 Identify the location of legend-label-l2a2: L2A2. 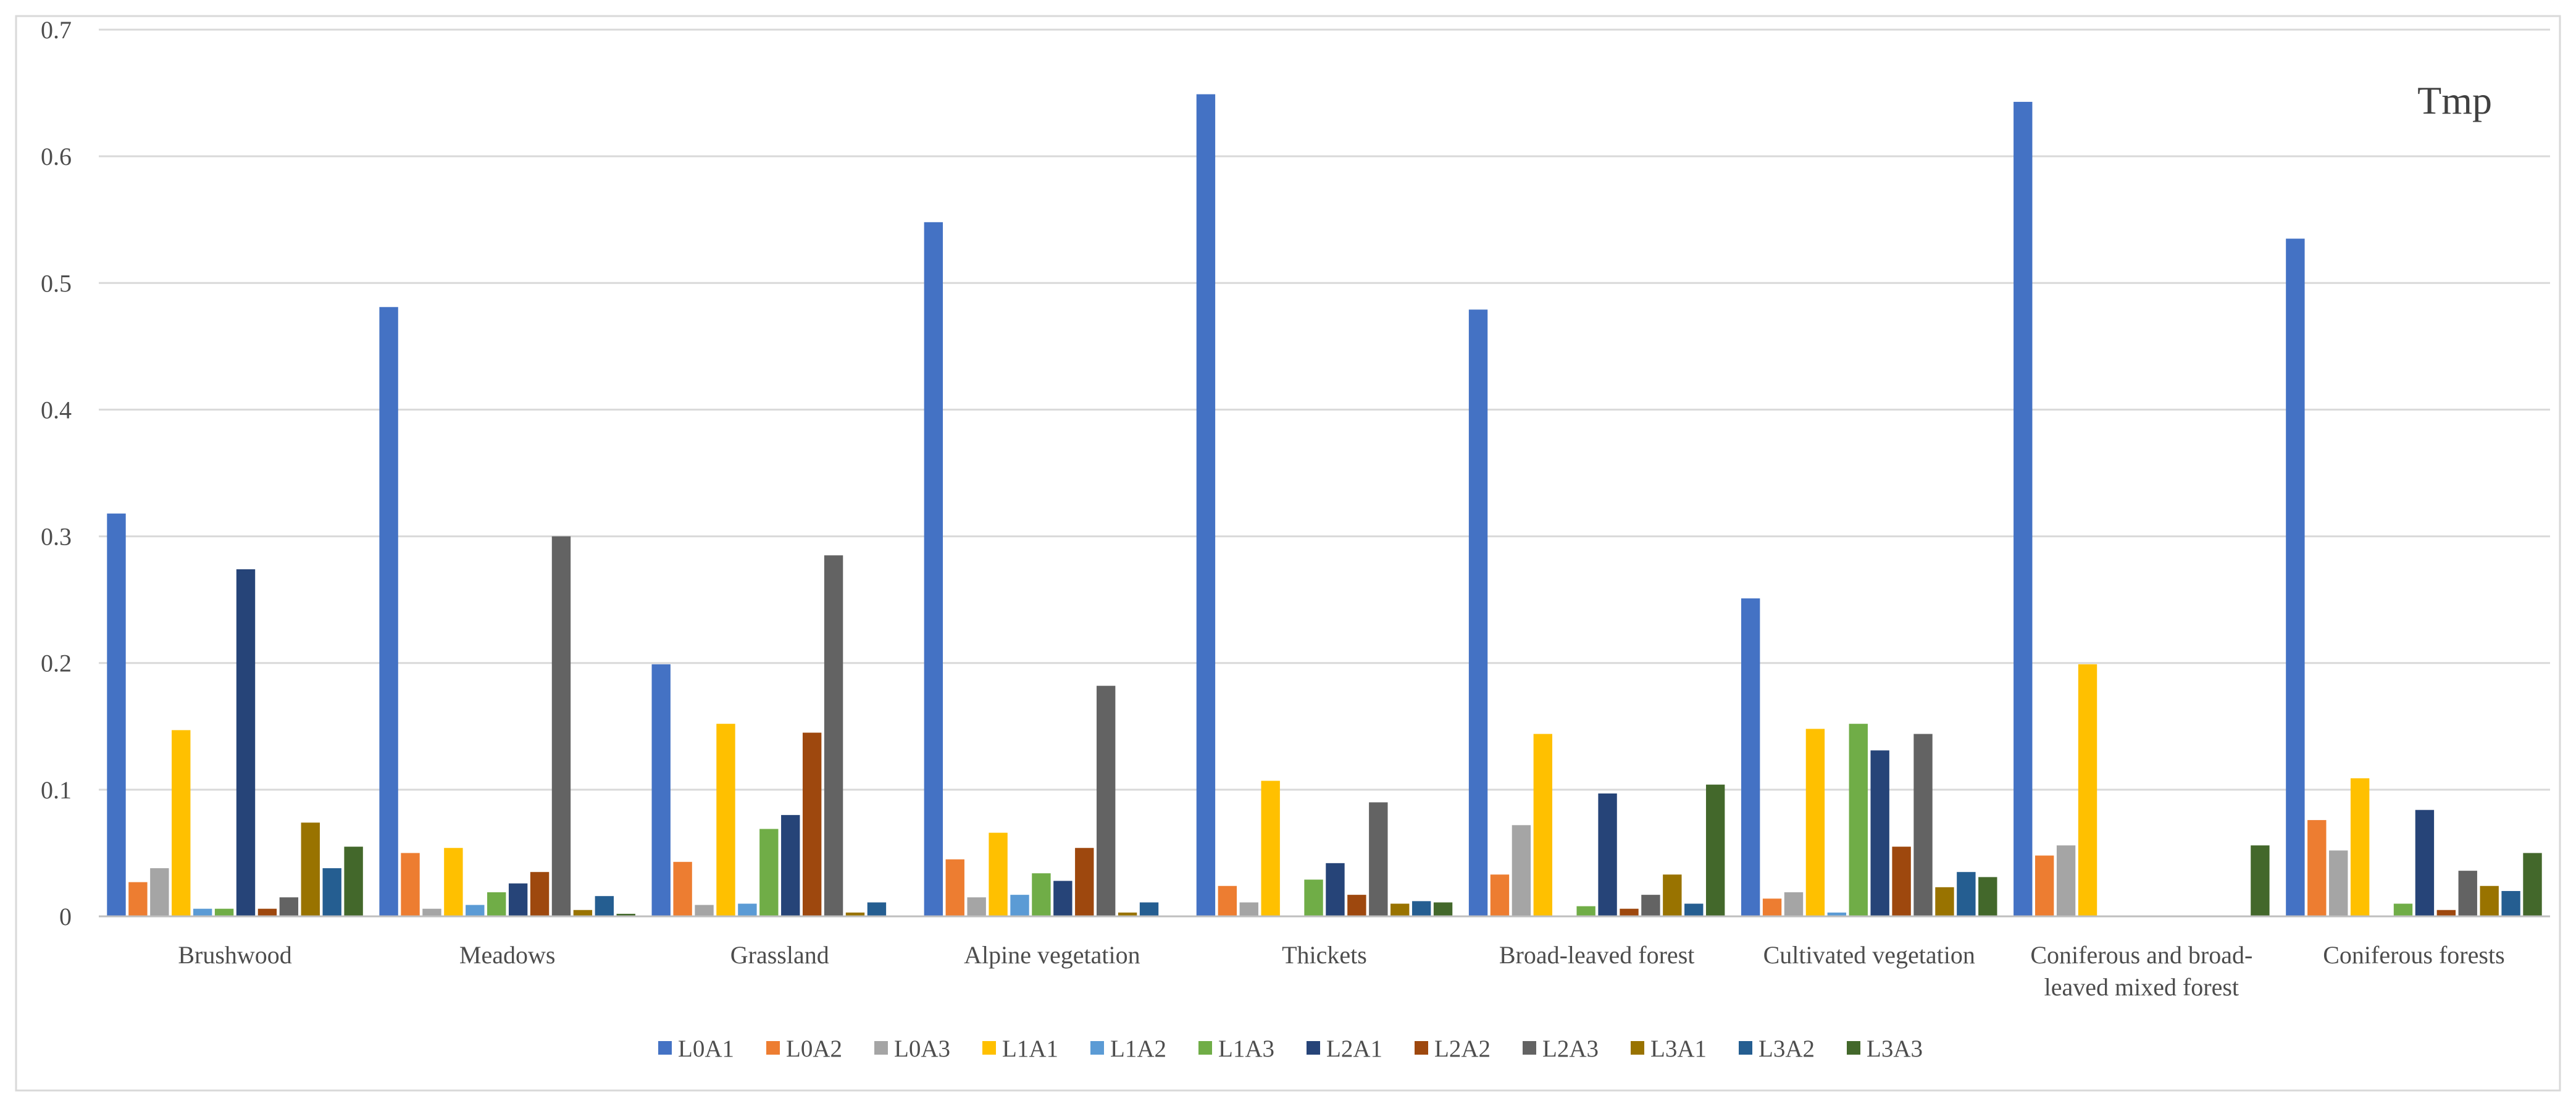
(1462, 1049).